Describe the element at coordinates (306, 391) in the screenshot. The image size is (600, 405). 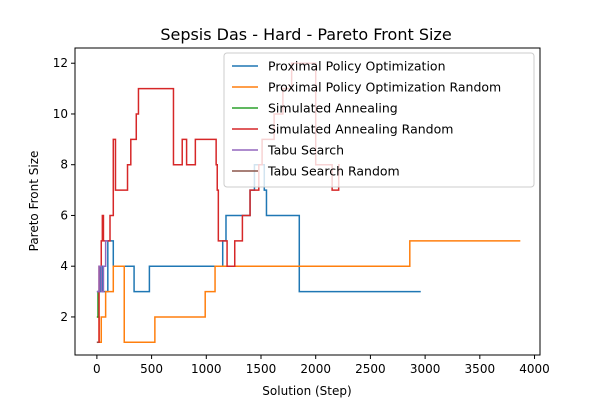
I see `x-axis-label: Solution (Step)` at that location.